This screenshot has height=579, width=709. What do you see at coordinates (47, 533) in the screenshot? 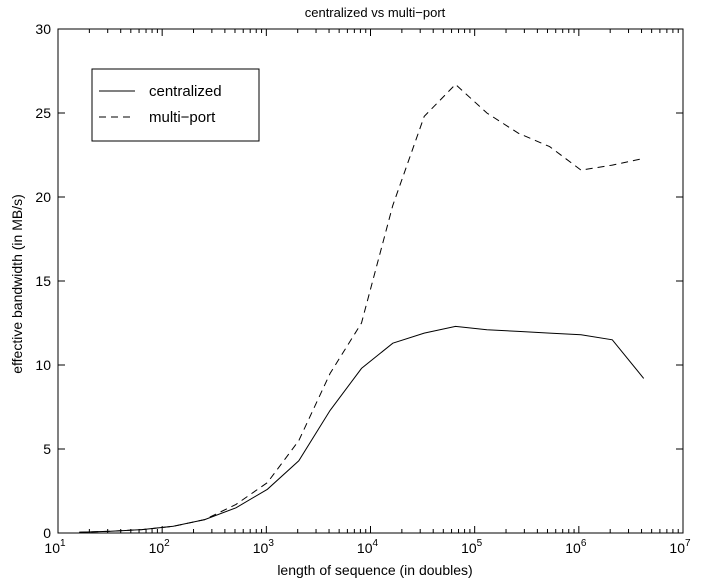
I see `y-tick-label: 0` at bounding box center [47, 533].